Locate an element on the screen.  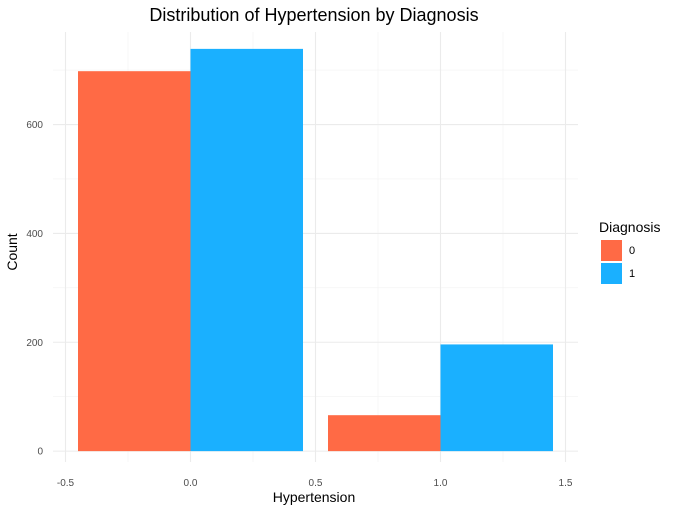
x-tick-label: 0.0 is located at coordinates (191, 483).